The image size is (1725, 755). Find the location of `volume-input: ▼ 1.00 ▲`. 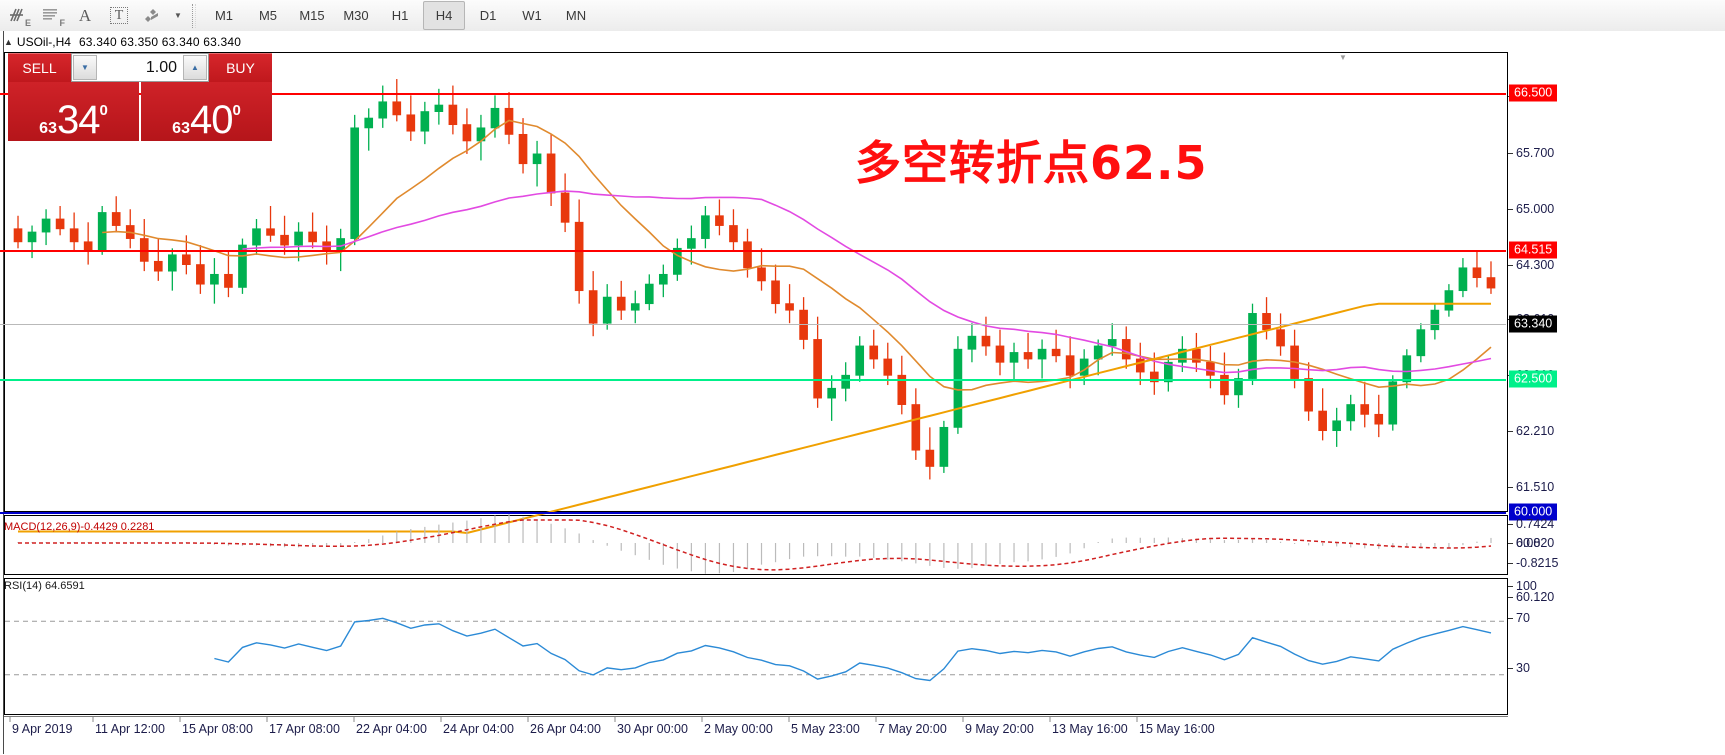

volume-input: ▼ 1.00 ▲ is located at coordinates (140, 67).